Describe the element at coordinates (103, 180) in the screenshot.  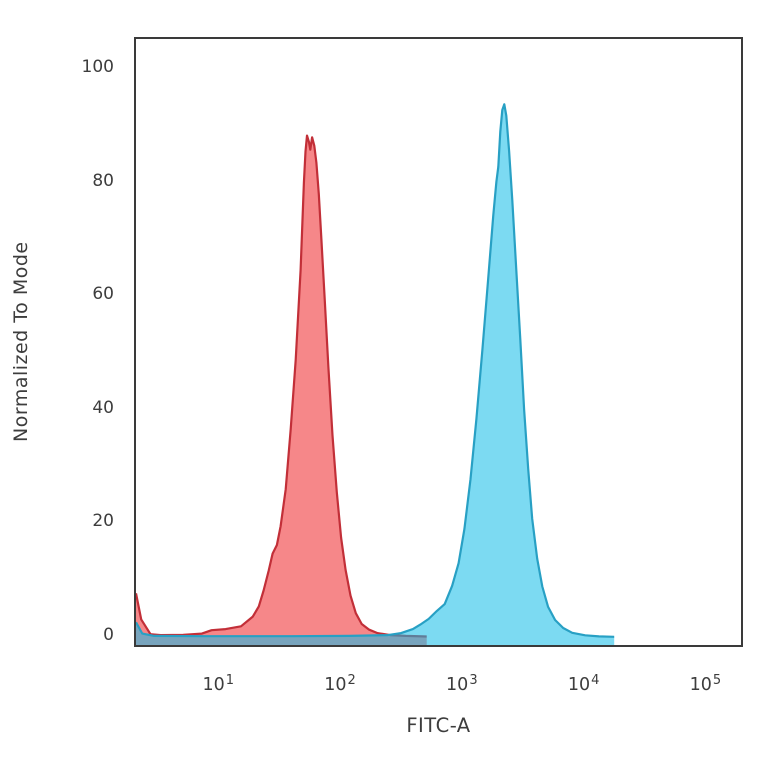
I see `y-tick-label-80: 80` at that location.